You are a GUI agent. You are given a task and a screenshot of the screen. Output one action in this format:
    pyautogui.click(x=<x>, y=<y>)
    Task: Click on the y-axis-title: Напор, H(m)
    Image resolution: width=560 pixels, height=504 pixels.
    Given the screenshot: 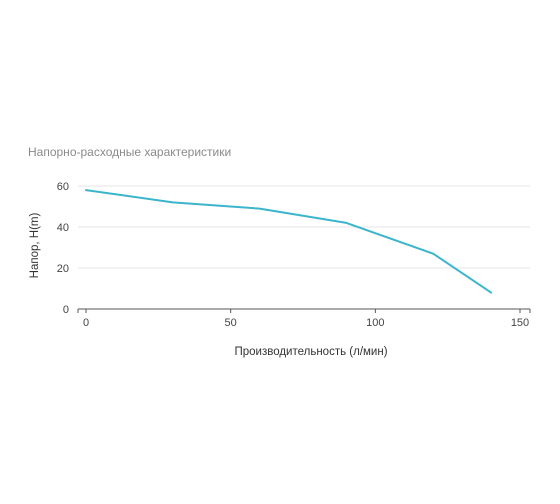 What is the action you would take?
    pyautogui.click(x=35, y=246)
    